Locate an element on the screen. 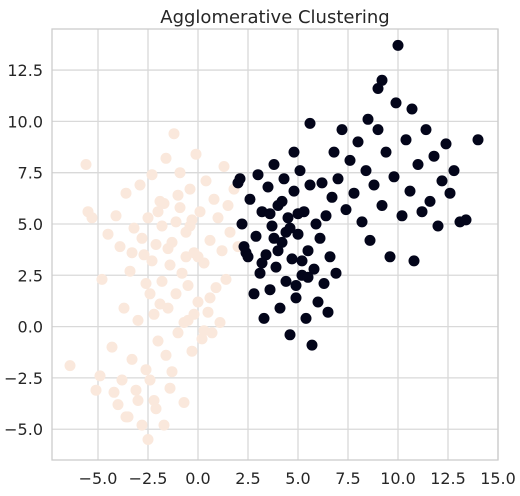 This screenshot has width=520, height=496. x-tick-label: 10.0 is located at coordinates (398, 478).